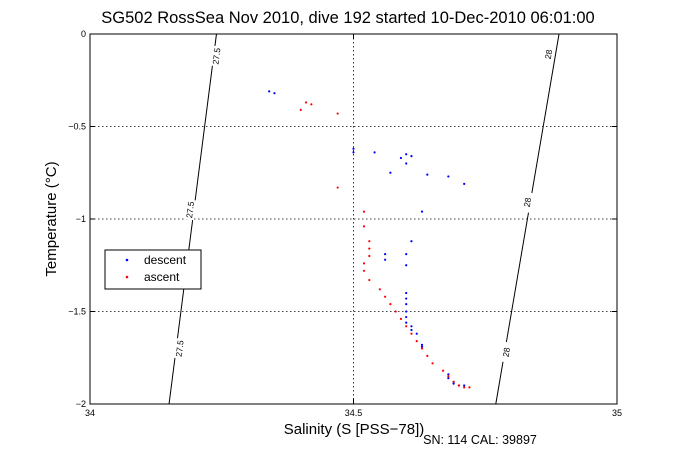  I want to click on legend: descent ascent, so click(153, 269).